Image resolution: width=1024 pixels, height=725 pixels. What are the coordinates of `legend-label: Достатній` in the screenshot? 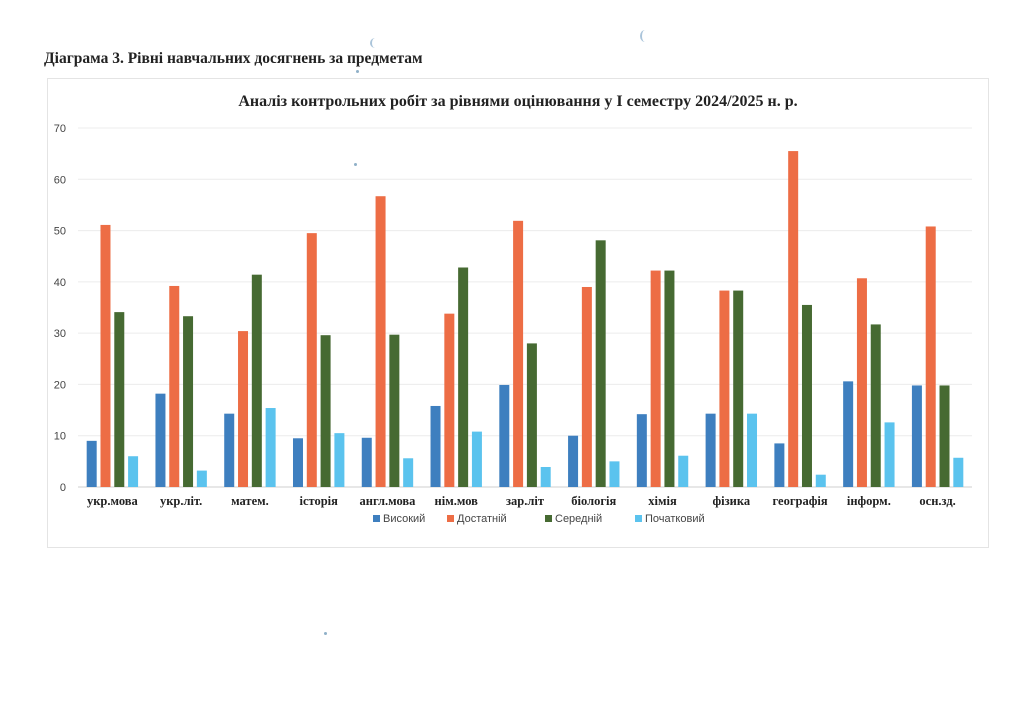 It's located at (482, 519).